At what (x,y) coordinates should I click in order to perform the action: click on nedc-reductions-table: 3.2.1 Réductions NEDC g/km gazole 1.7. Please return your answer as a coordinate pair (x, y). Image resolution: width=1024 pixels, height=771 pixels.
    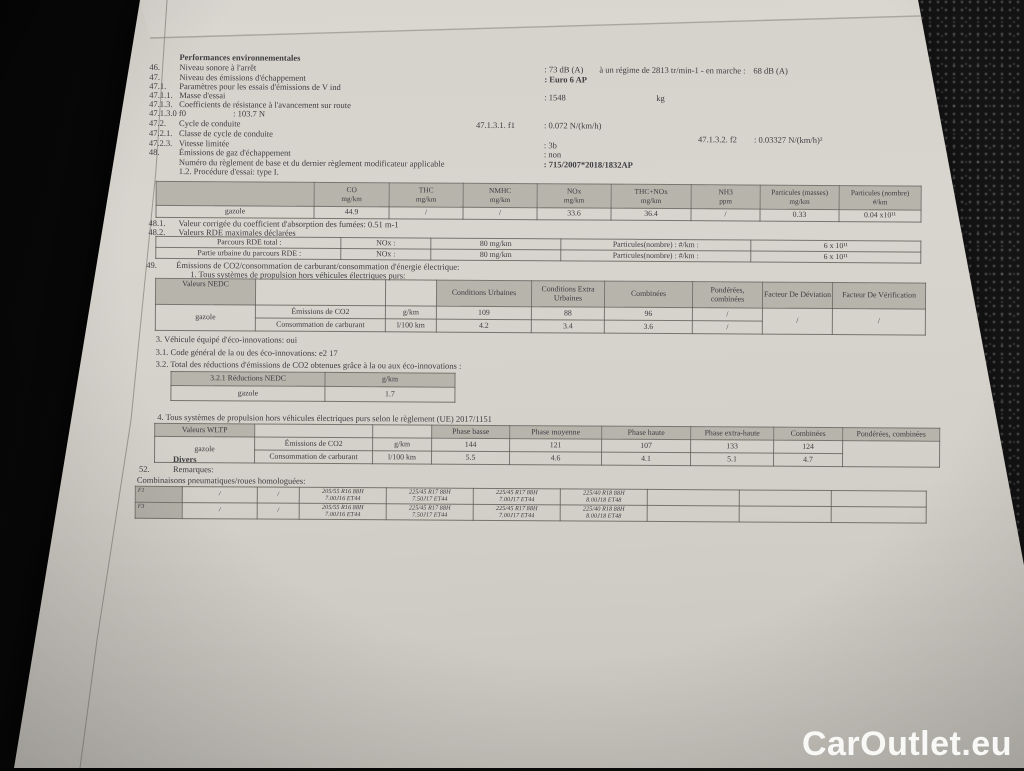
    Looking at the image, I should click on (313, 387).